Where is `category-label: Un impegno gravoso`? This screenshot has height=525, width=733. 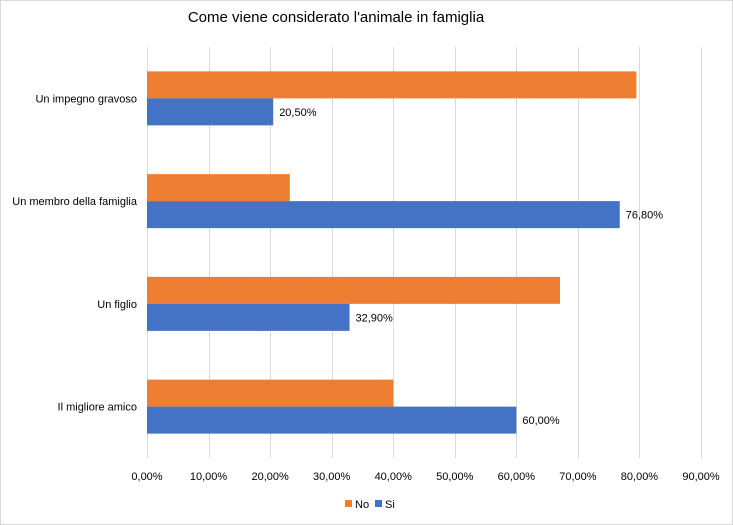 category-label: Un impegno gravoso is located at coordinates (86, 99).